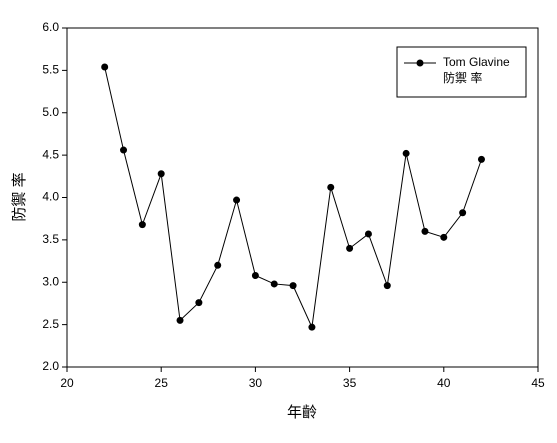 The image size is (557, 443). What do you see at coordinates (50, 154) in the screenshot?
I see `y-tick-label: 4.5` at bounding box center [50, 154].